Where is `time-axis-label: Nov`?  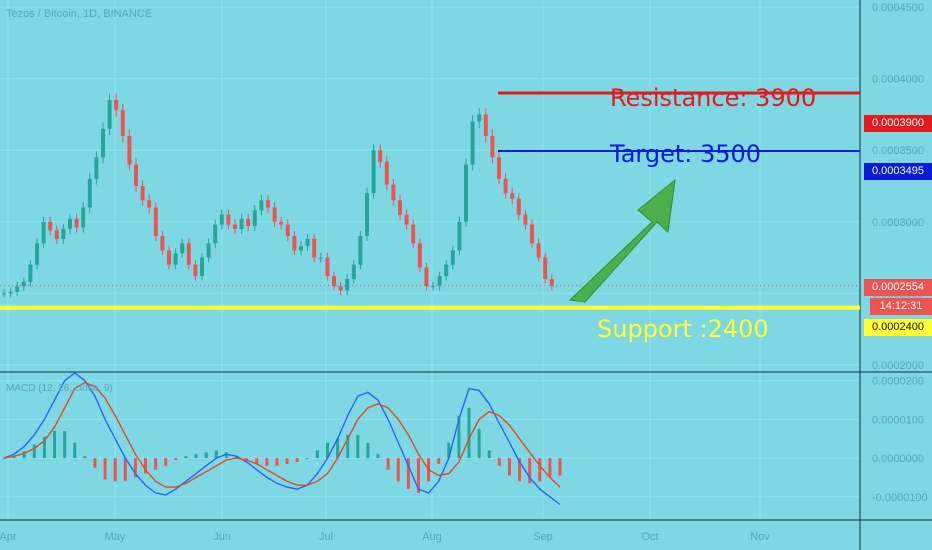 time-axis-label: Nov is located at coordinates (760, 537).